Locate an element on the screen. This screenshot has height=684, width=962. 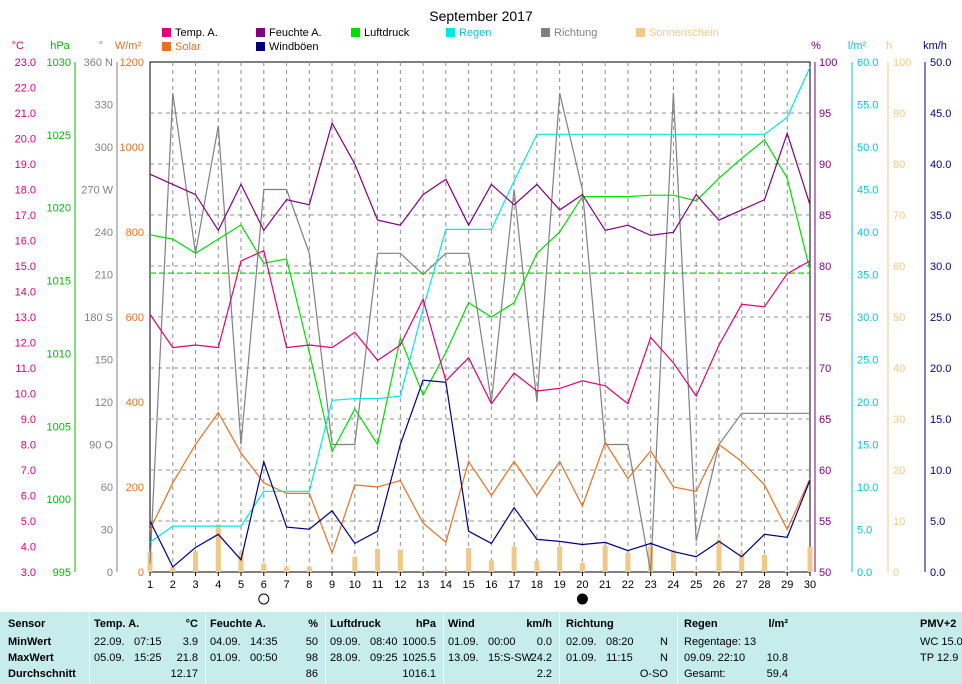
series-feuchte-a- is located at coordinates (480, 179).